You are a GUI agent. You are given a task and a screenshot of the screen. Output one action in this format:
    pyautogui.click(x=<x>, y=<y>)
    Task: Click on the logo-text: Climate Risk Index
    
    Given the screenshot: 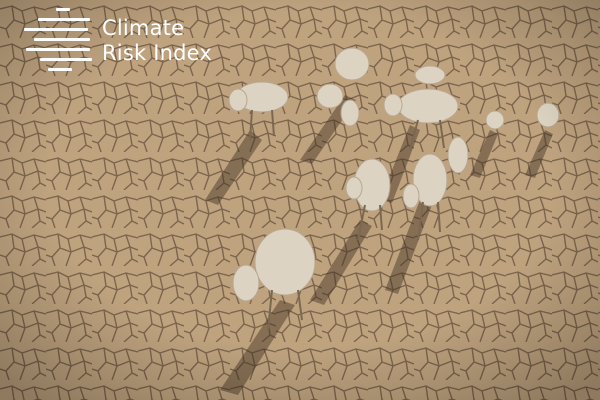 What is the action you would take?
    pyautogui.click(x=157, y=41)
    